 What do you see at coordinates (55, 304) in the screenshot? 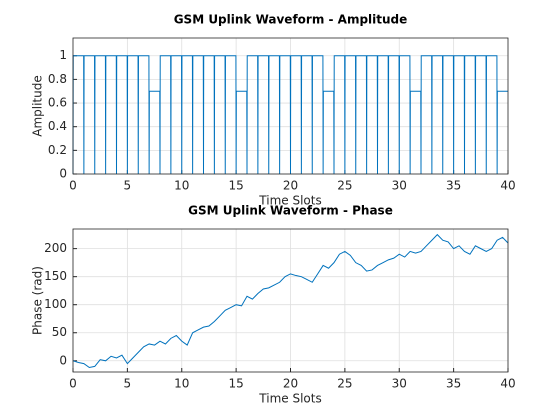
I see `y-tick-label: 100` at bounding box center [55, 304].